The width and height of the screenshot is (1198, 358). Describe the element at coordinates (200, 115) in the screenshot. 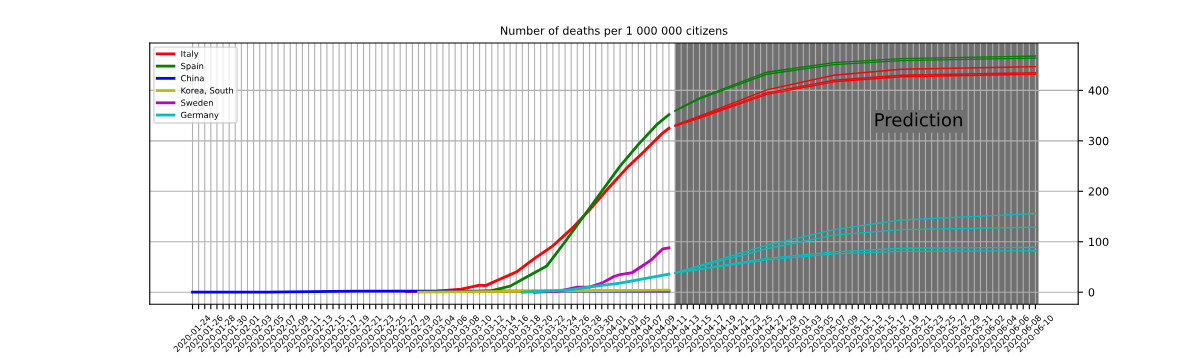

I see `legend-label: Germany` at that location.